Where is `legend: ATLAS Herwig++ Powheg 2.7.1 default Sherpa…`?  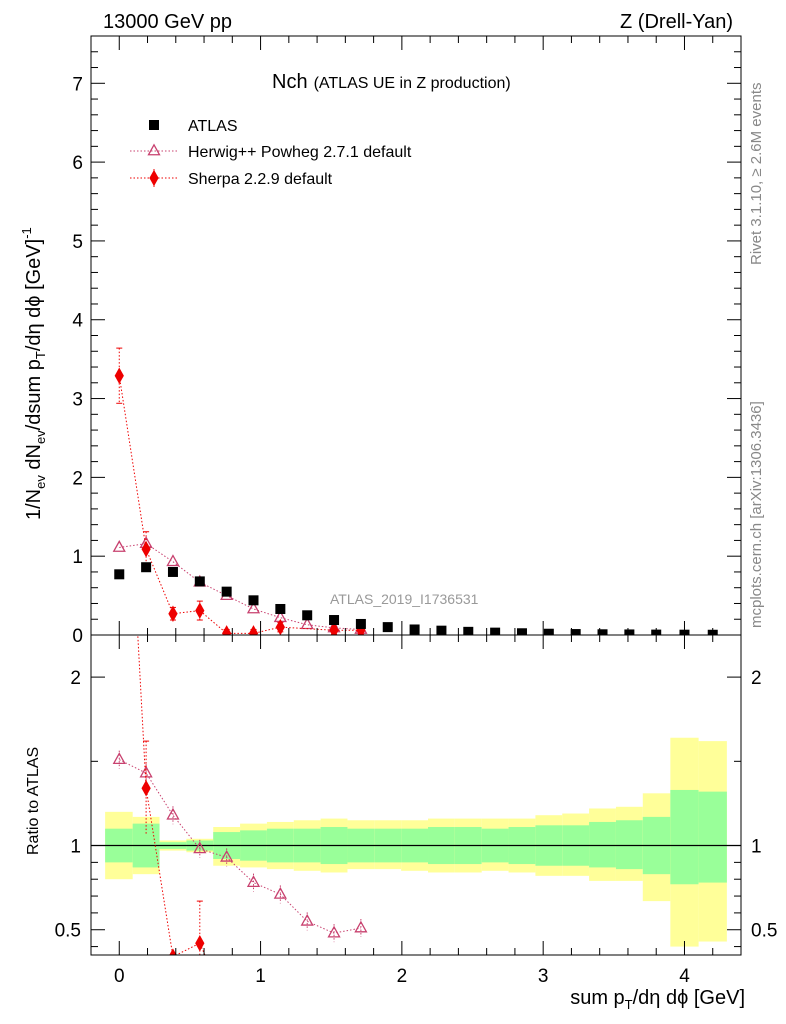
legend: ATLAS Herwig++ Powheg 2.7.1 default Sherpa… is located at coordinates (271, 153).